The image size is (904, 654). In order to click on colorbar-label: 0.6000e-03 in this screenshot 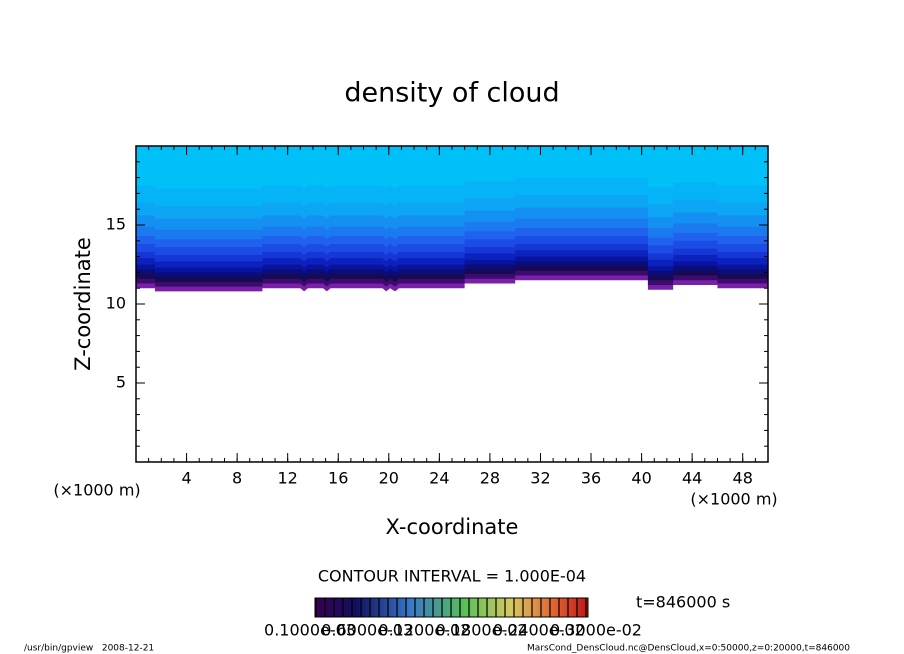, I will do `click(367, 630)`.